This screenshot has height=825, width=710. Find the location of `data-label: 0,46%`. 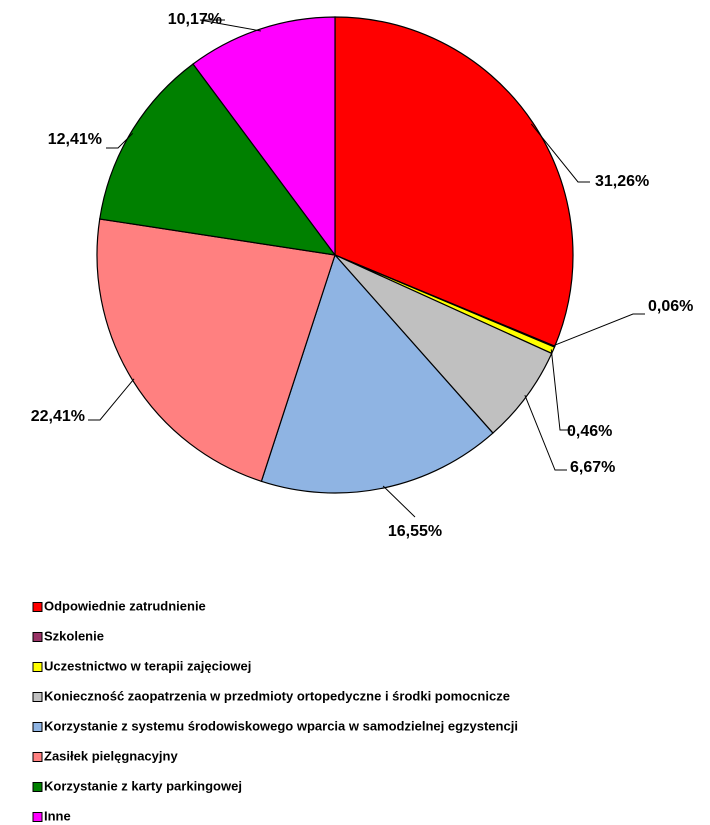

data-label: 0,46% is located at coordinates (589, 431).